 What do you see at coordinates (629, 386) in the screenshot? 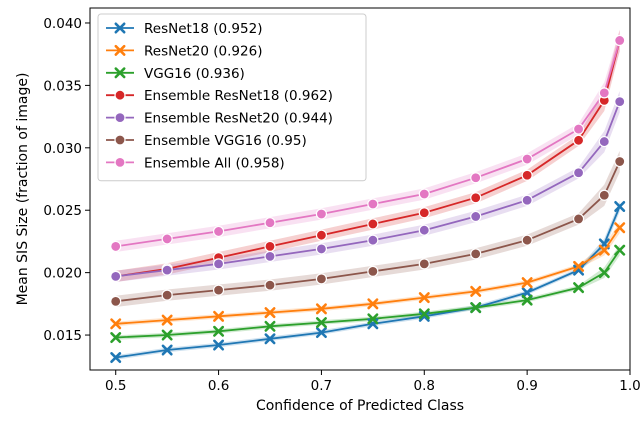
I see `x-tick-label: 1.0` at bounding box center [629, 386].